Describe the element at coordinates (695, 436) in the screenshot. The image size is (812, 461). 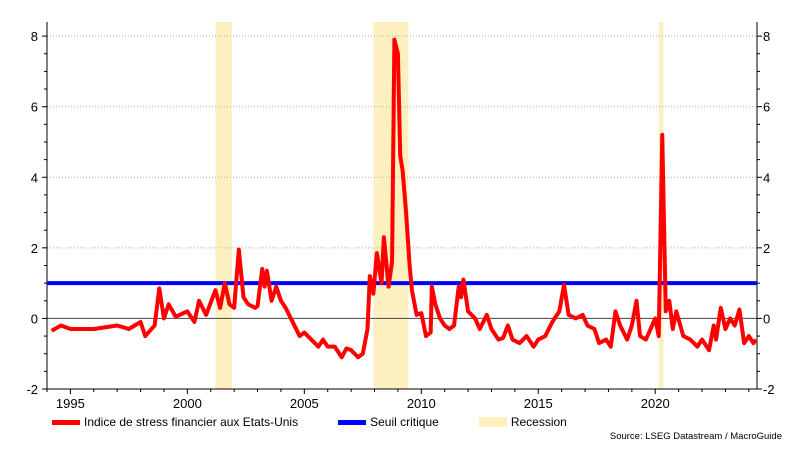
I see `source-note: Source: LSEG Datastream / MacroGuide` at that location.